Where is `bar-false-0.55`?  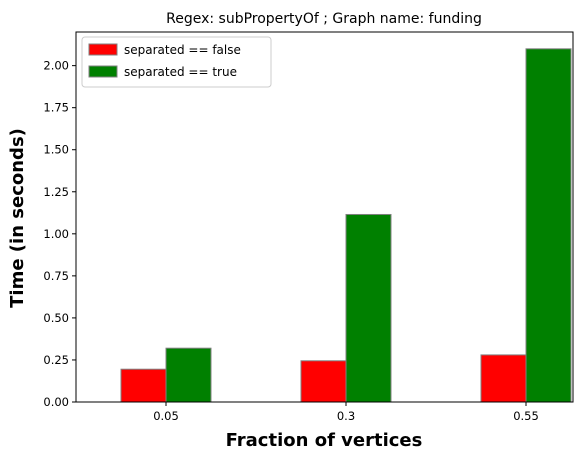
bar-false-0.55 is located at coordinates (503, 378).